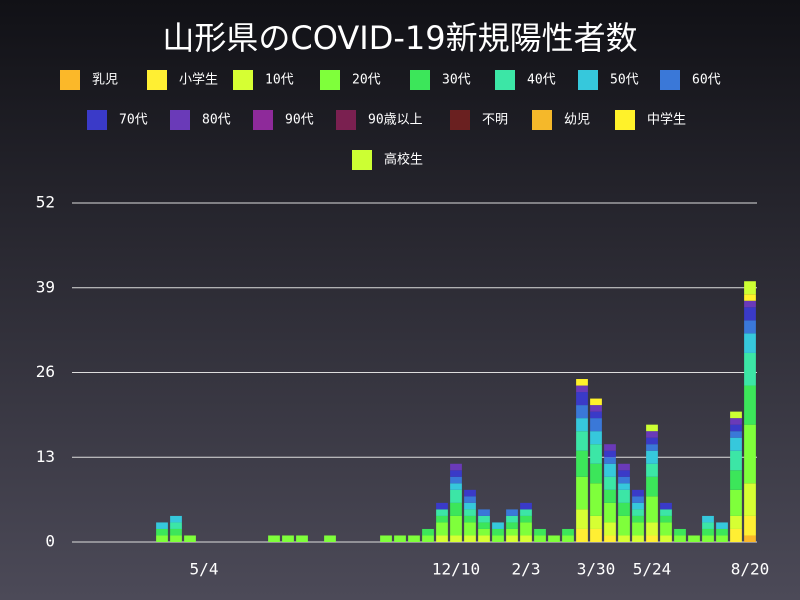 Image resolution: width=800 pixels, height=600 pixels. I want to click on legend-label: 乳児, so click(105, 80).